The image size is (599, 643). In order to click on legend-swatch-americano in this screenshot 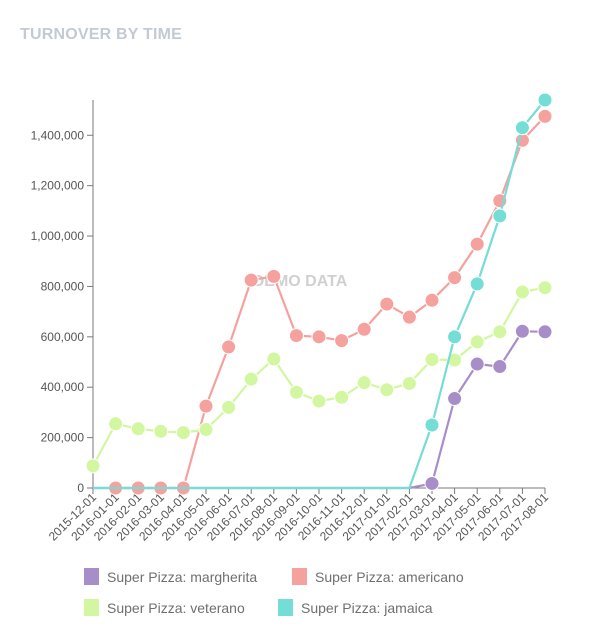, I will do `click(299, 576)`.